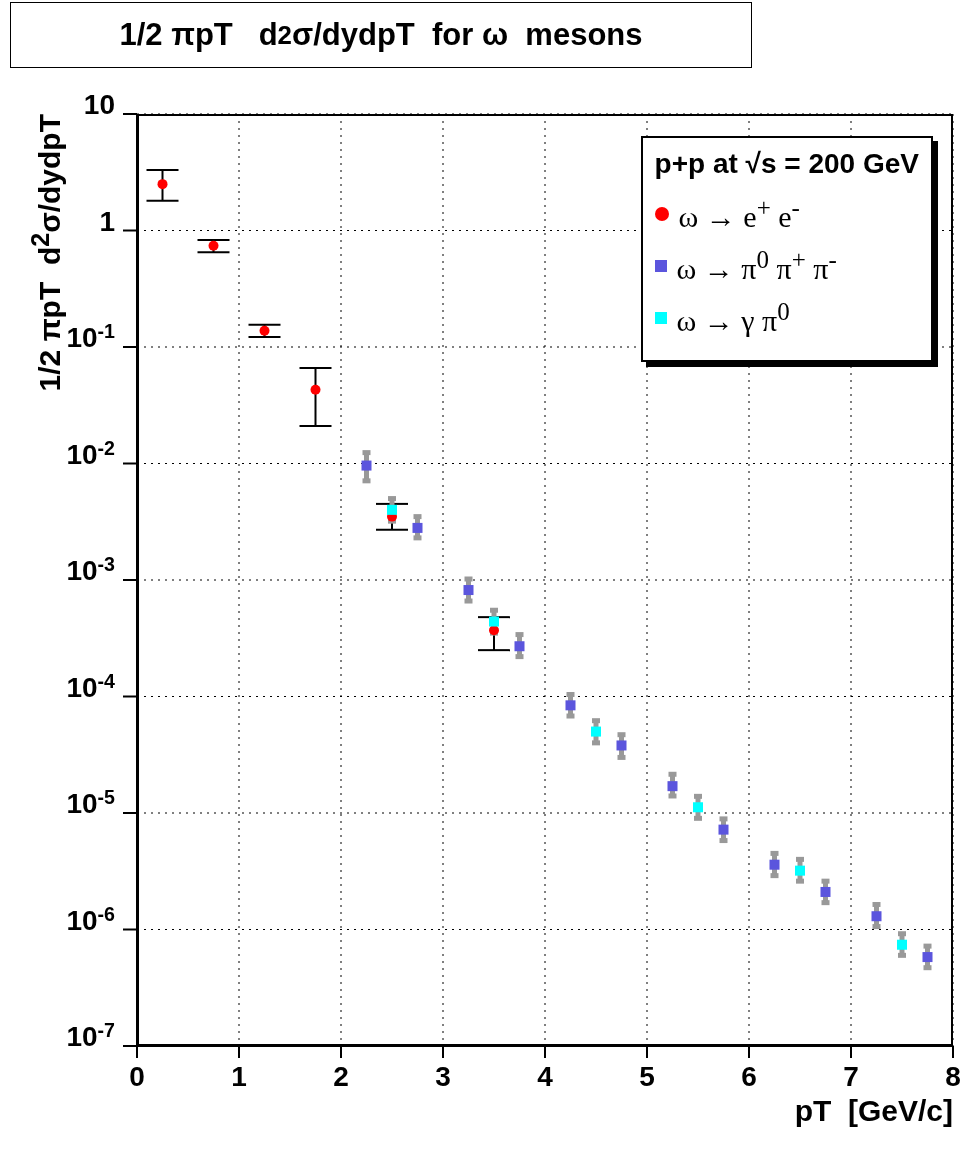  Describe the element at coordinates (851, 1076) in the screenshot. I see `x-tick-label: 7` at that location.